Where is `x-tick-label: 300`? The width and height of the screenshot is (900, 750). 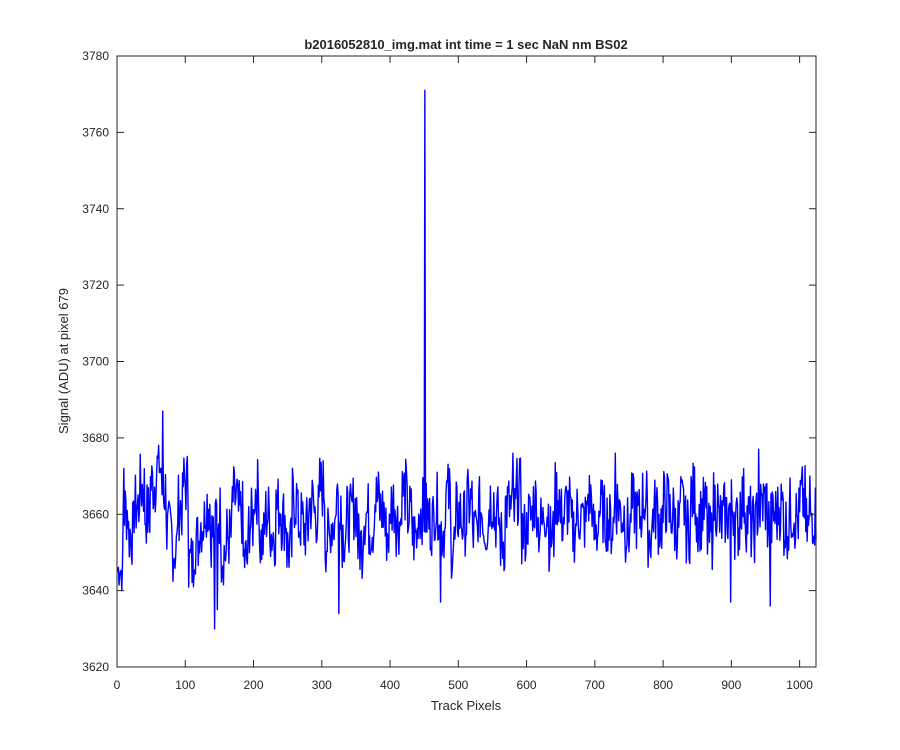
x-tick-label: 300 is located at coordinates (322, 685).